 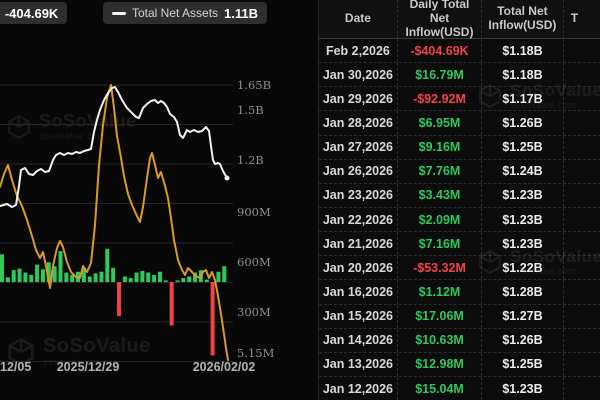 I want to click on cell-daily-inflow: -$404.69K, so click(x=440, y=51).